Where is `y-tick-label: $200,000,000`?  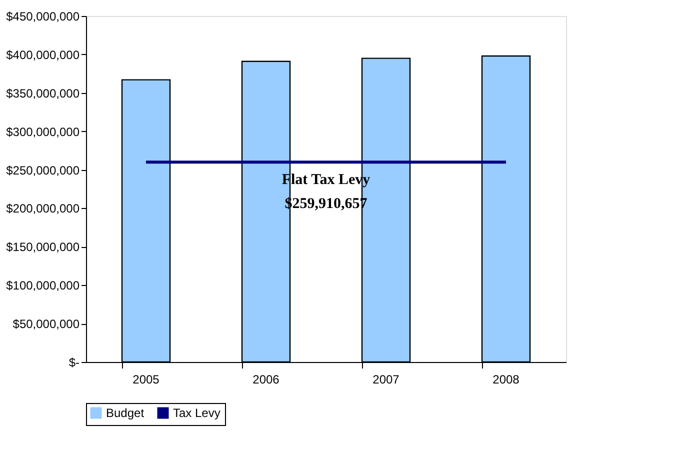 y-tick-label: $200,000,000 is located at coordinates (43, 209).